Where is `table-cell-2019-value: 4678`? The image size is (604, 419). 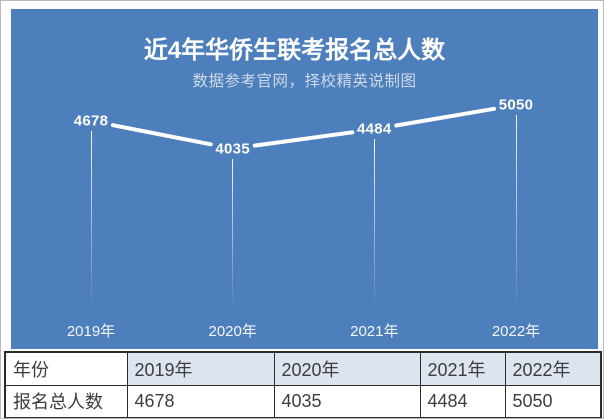
table-cell-2019-value: 4678 is located at coordinates (200, 401).